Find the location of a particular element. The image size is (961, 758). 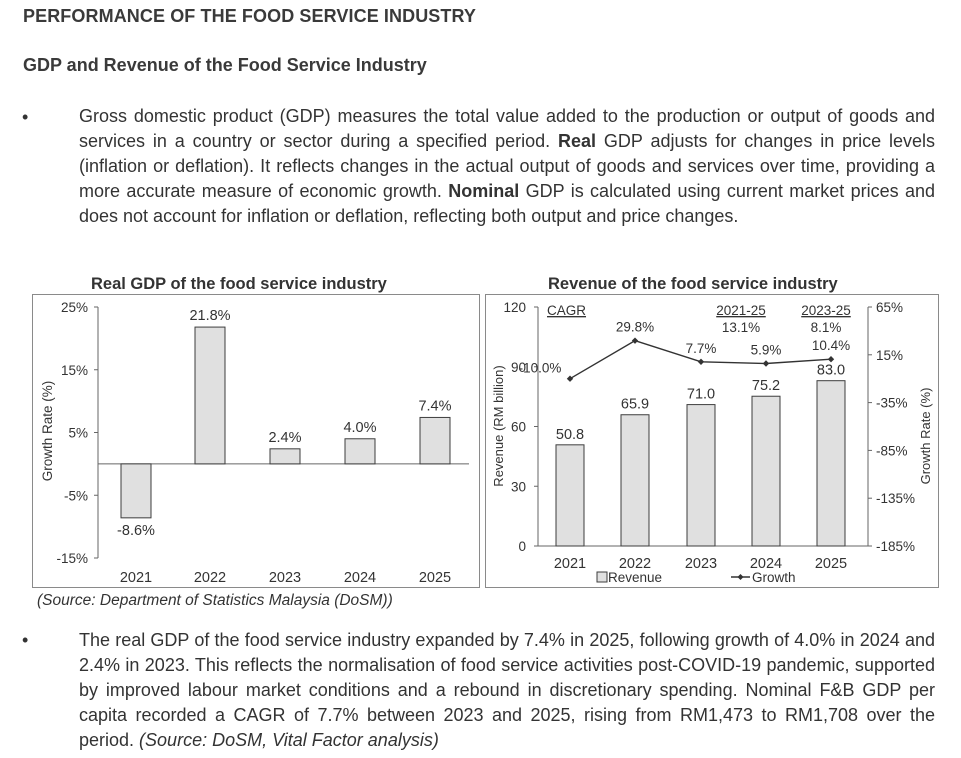

growth-data-label: -10.0% is located at coordinates (540, 368).